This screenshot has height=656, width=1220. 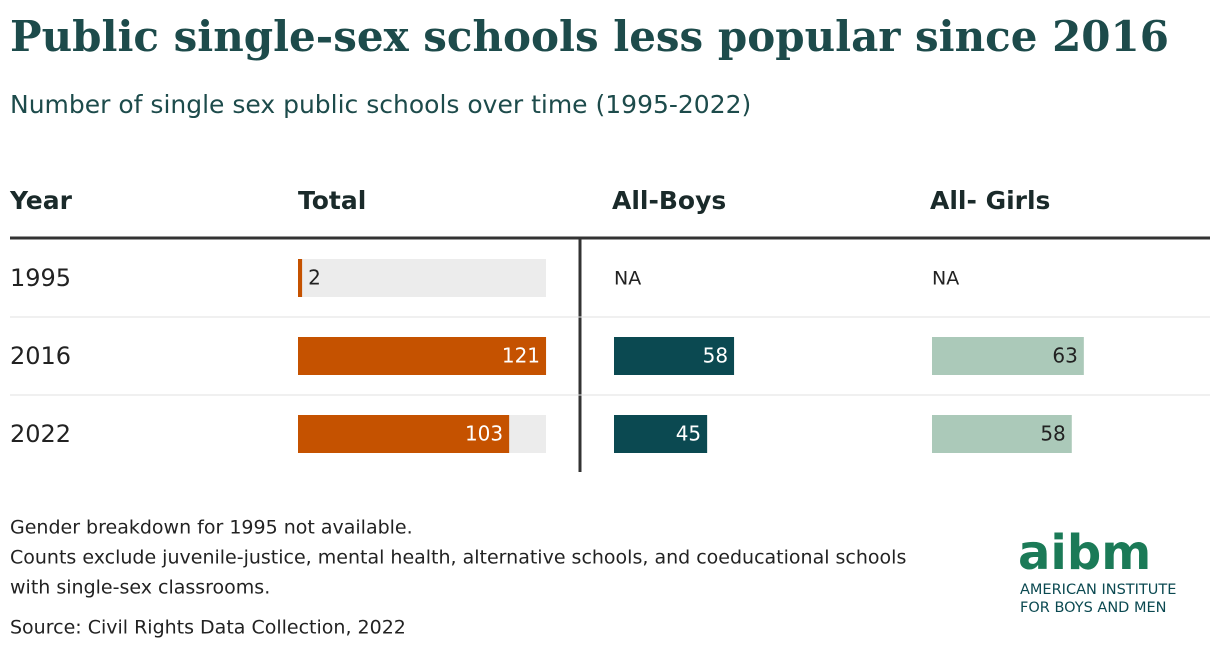 What do you see at coordinates (521, 356) in the screenshot?
I see `value-label: 121` at bounding box center [521, 356].